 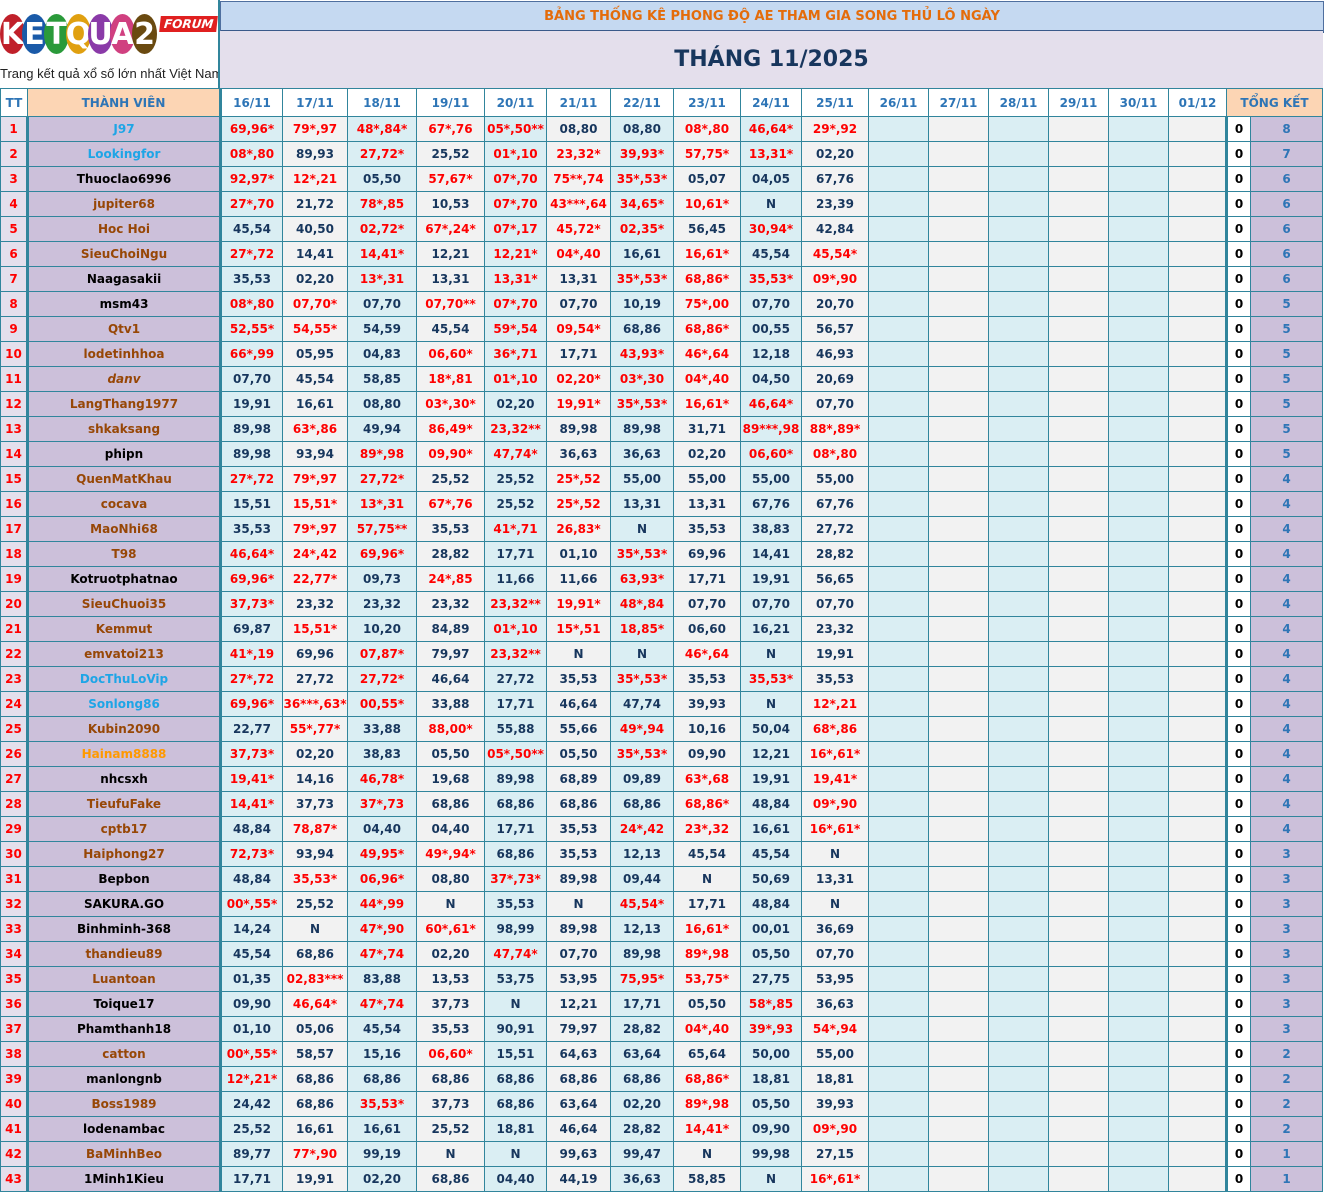 I want to click on member-name: Binhminh-368, so click(x=124, y=929).